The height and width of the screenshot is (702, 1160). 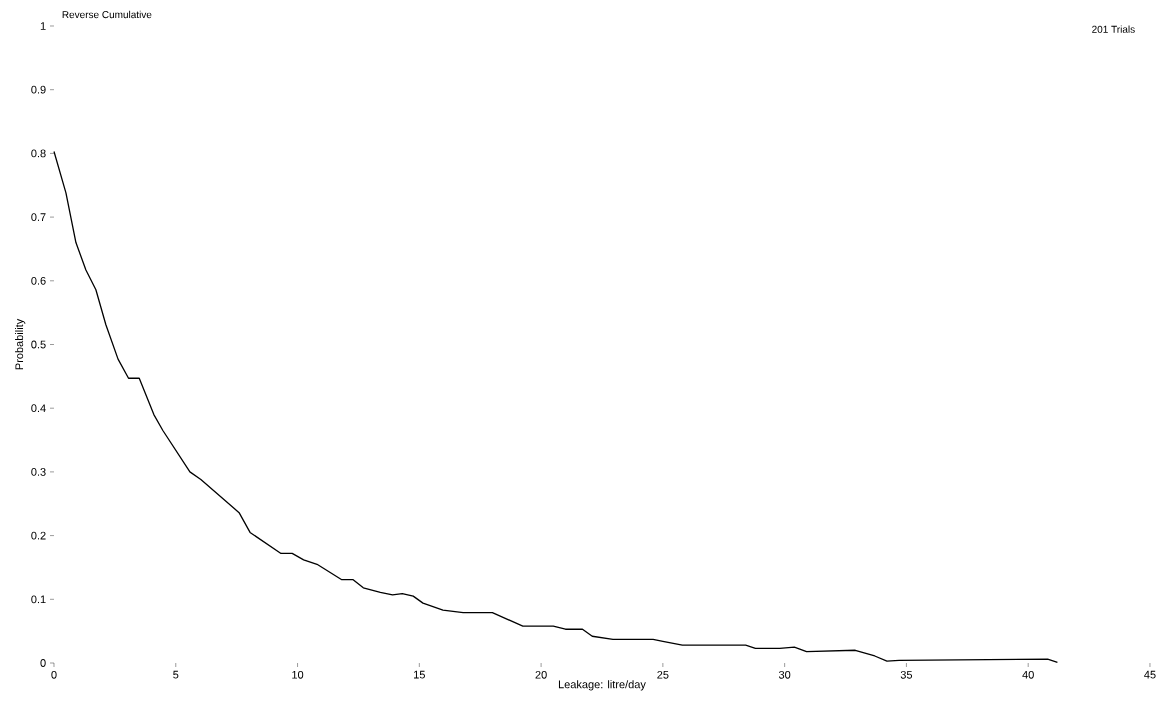 I want to click on y-tick-label: 1, so click(x=43, y=26).